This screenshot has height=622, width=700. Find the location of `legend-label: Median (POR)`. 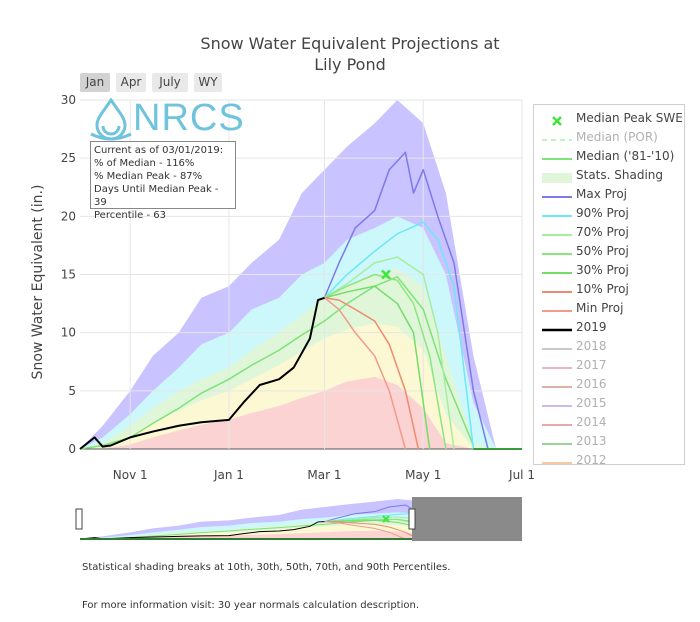

legend-label: Median (POR) is located at coordinates (617, 137).